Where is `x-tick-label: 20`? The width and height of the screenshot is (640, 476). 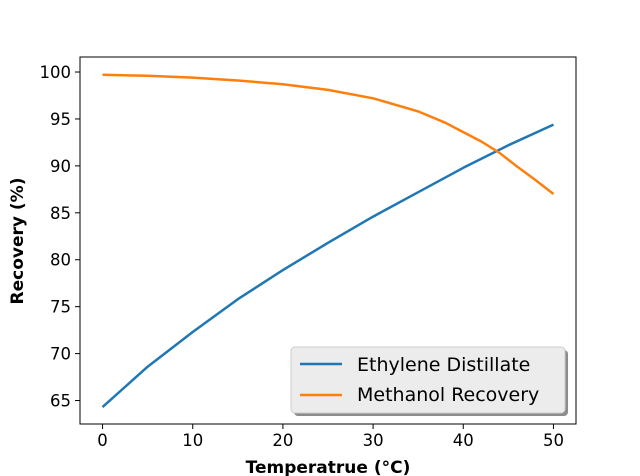 x-tick-label: 20 is located at coordinates (282, 440).